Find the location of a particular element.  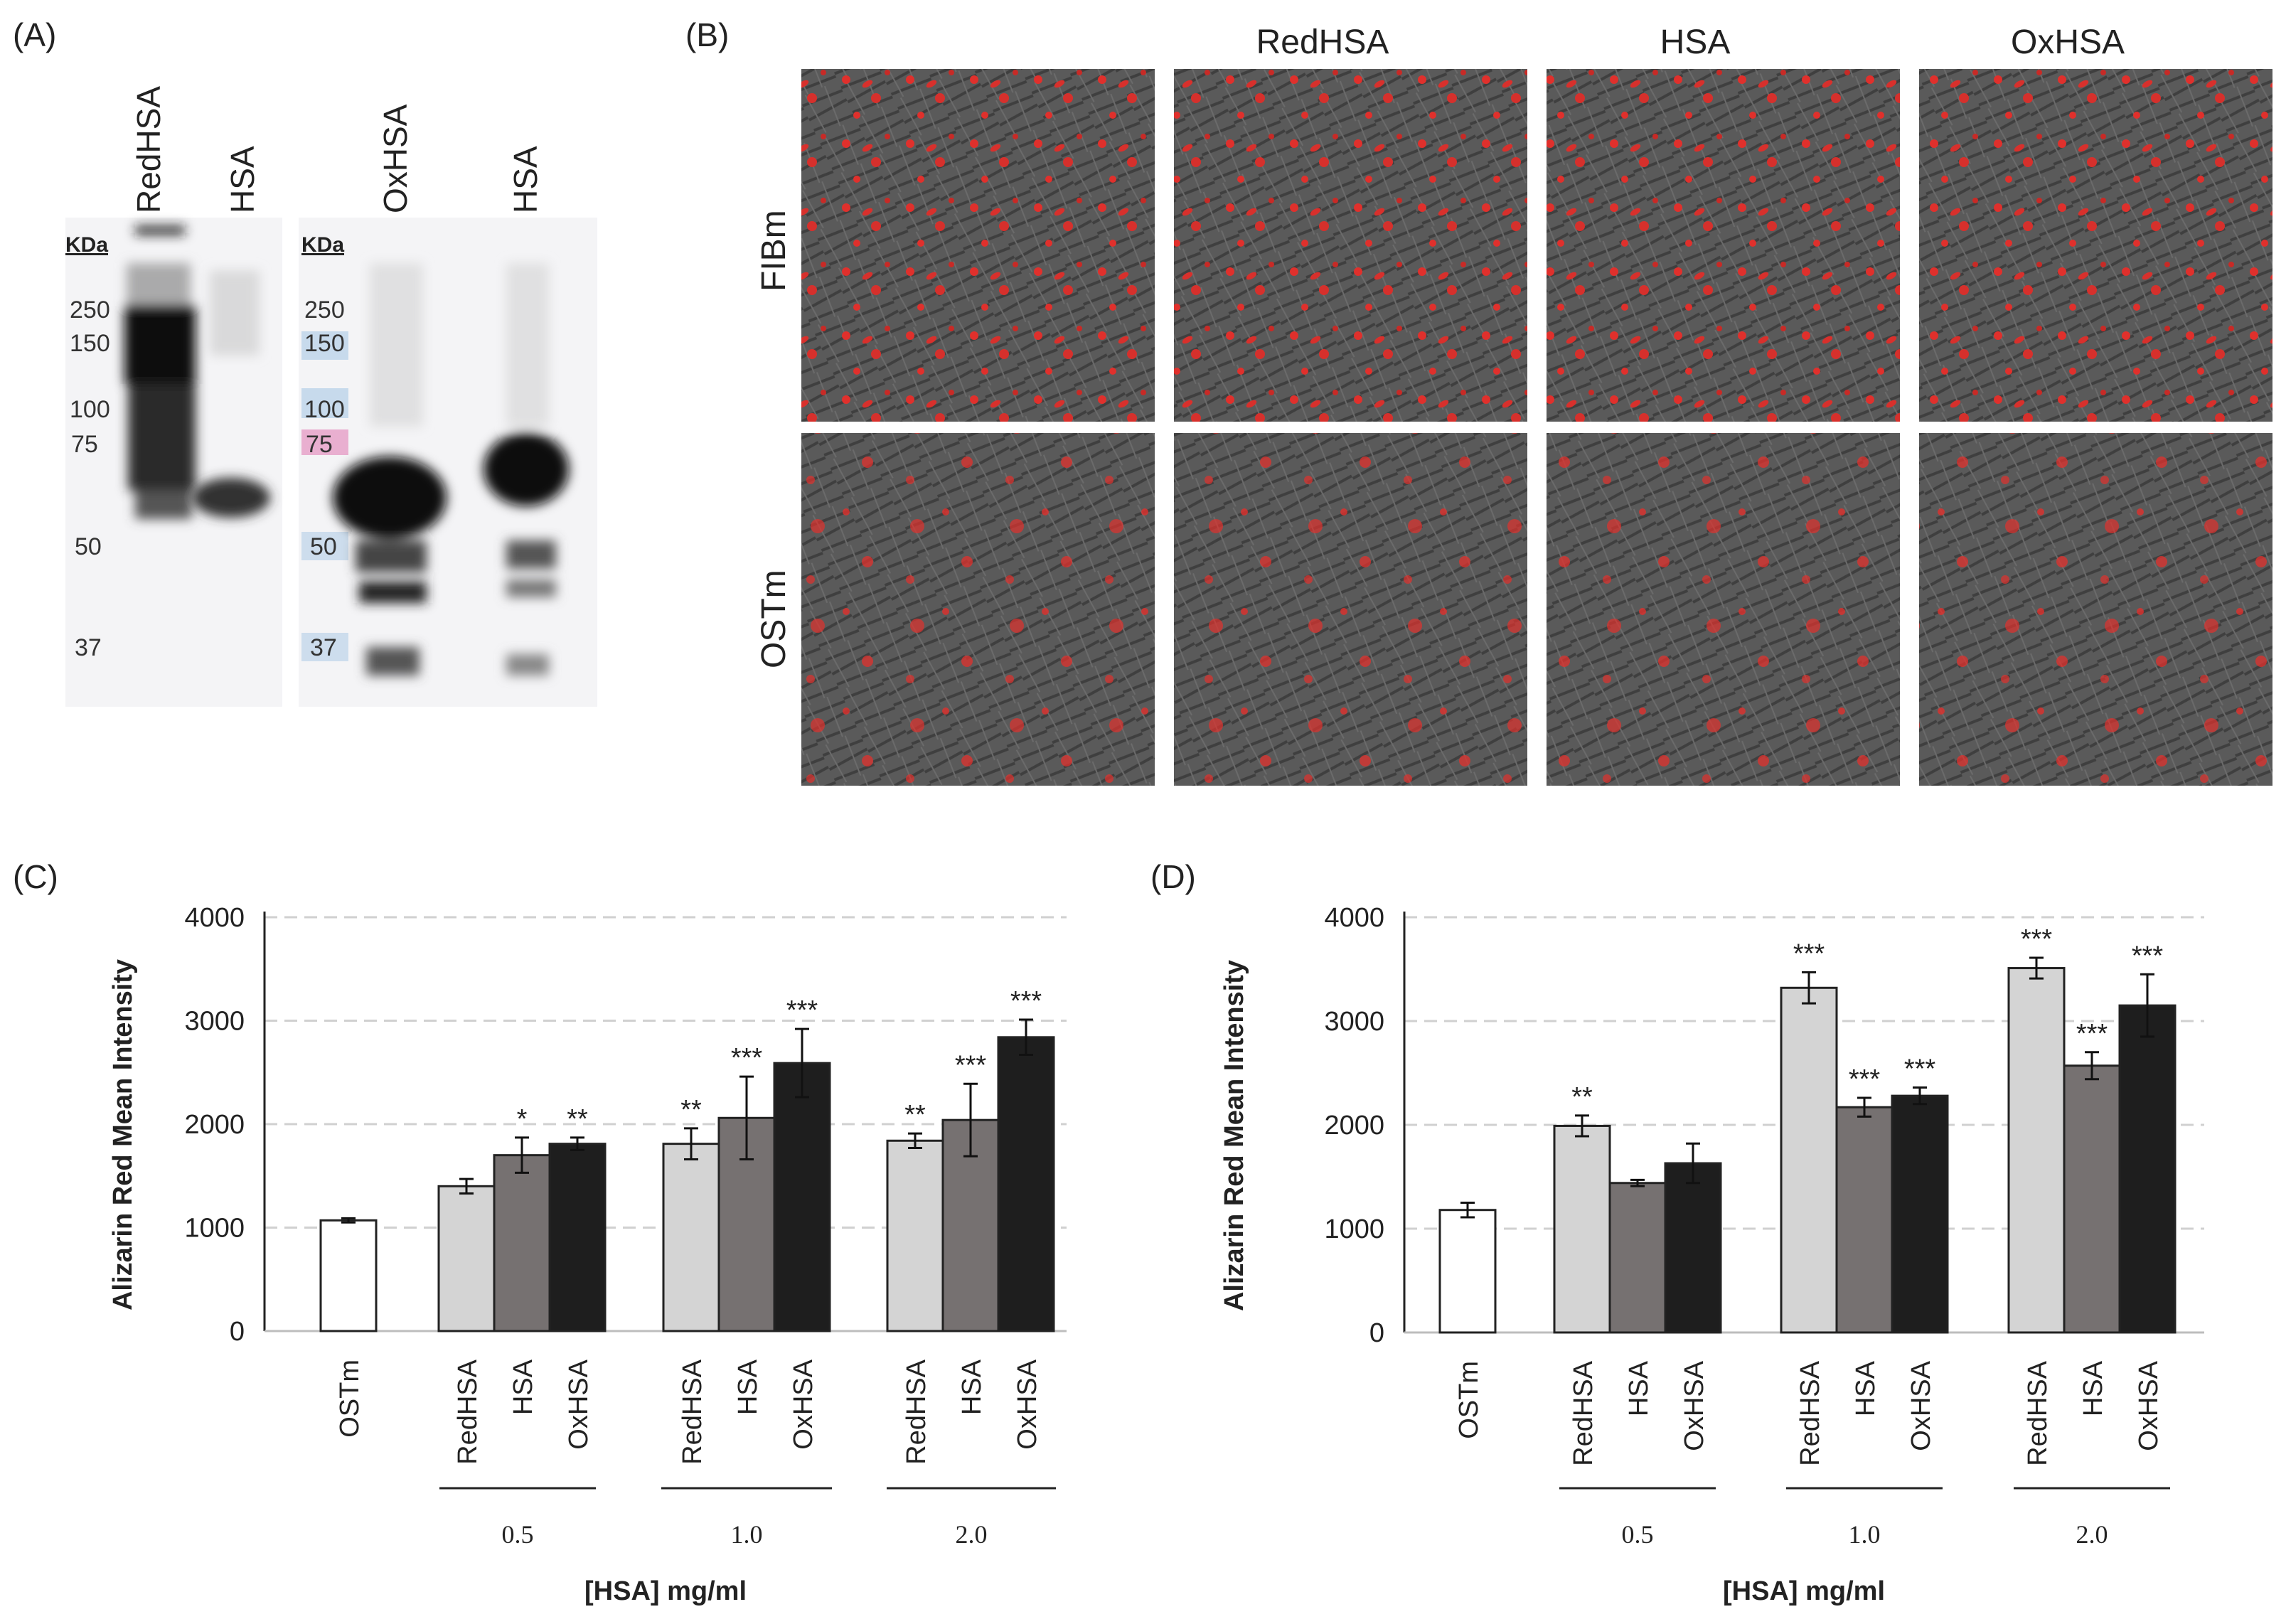

y-tick-label: 3000 is located at coordinates (215, 1022).